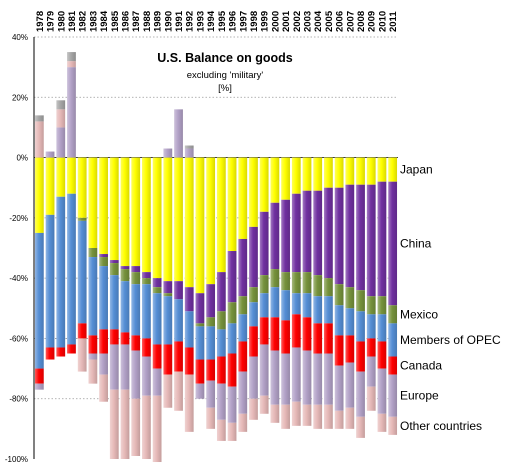  I want to click on x-tick-label: 1980, so click(61, 21).